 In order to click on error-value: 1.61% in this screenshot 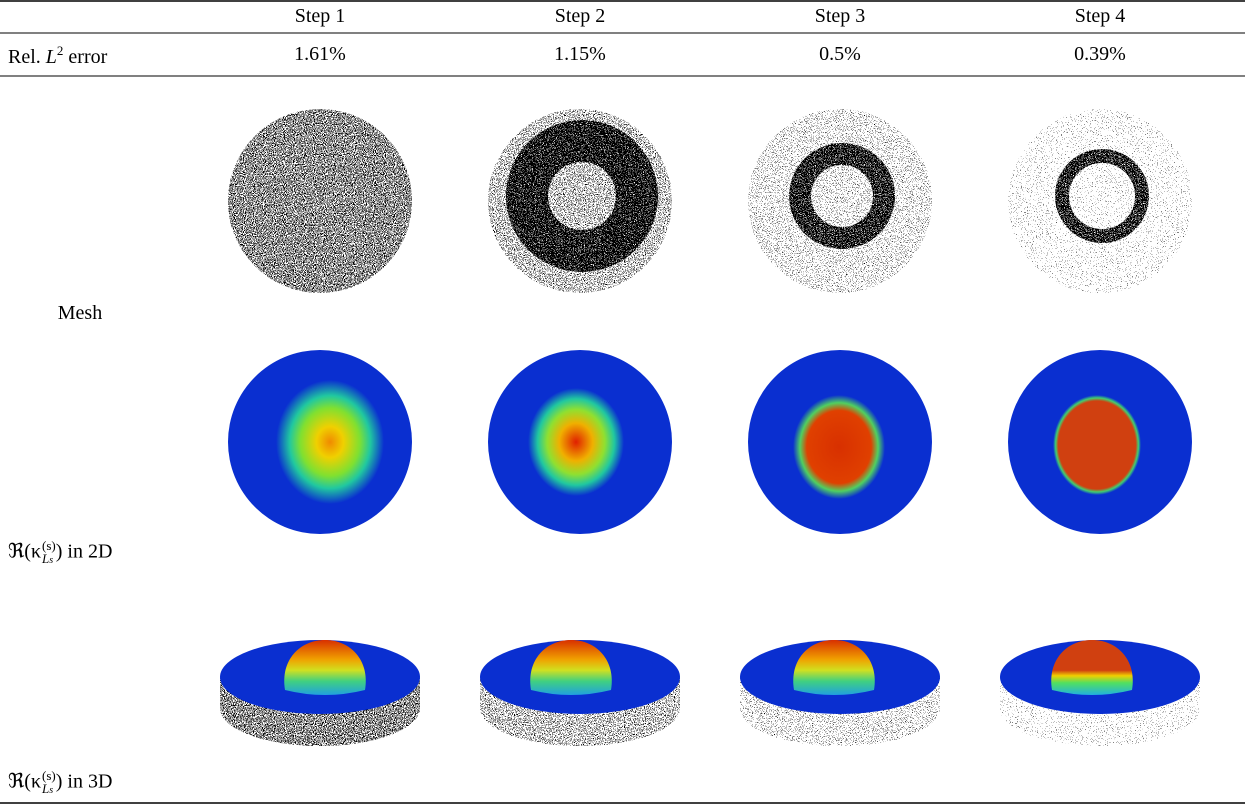, I will do `click(320, 54)`.